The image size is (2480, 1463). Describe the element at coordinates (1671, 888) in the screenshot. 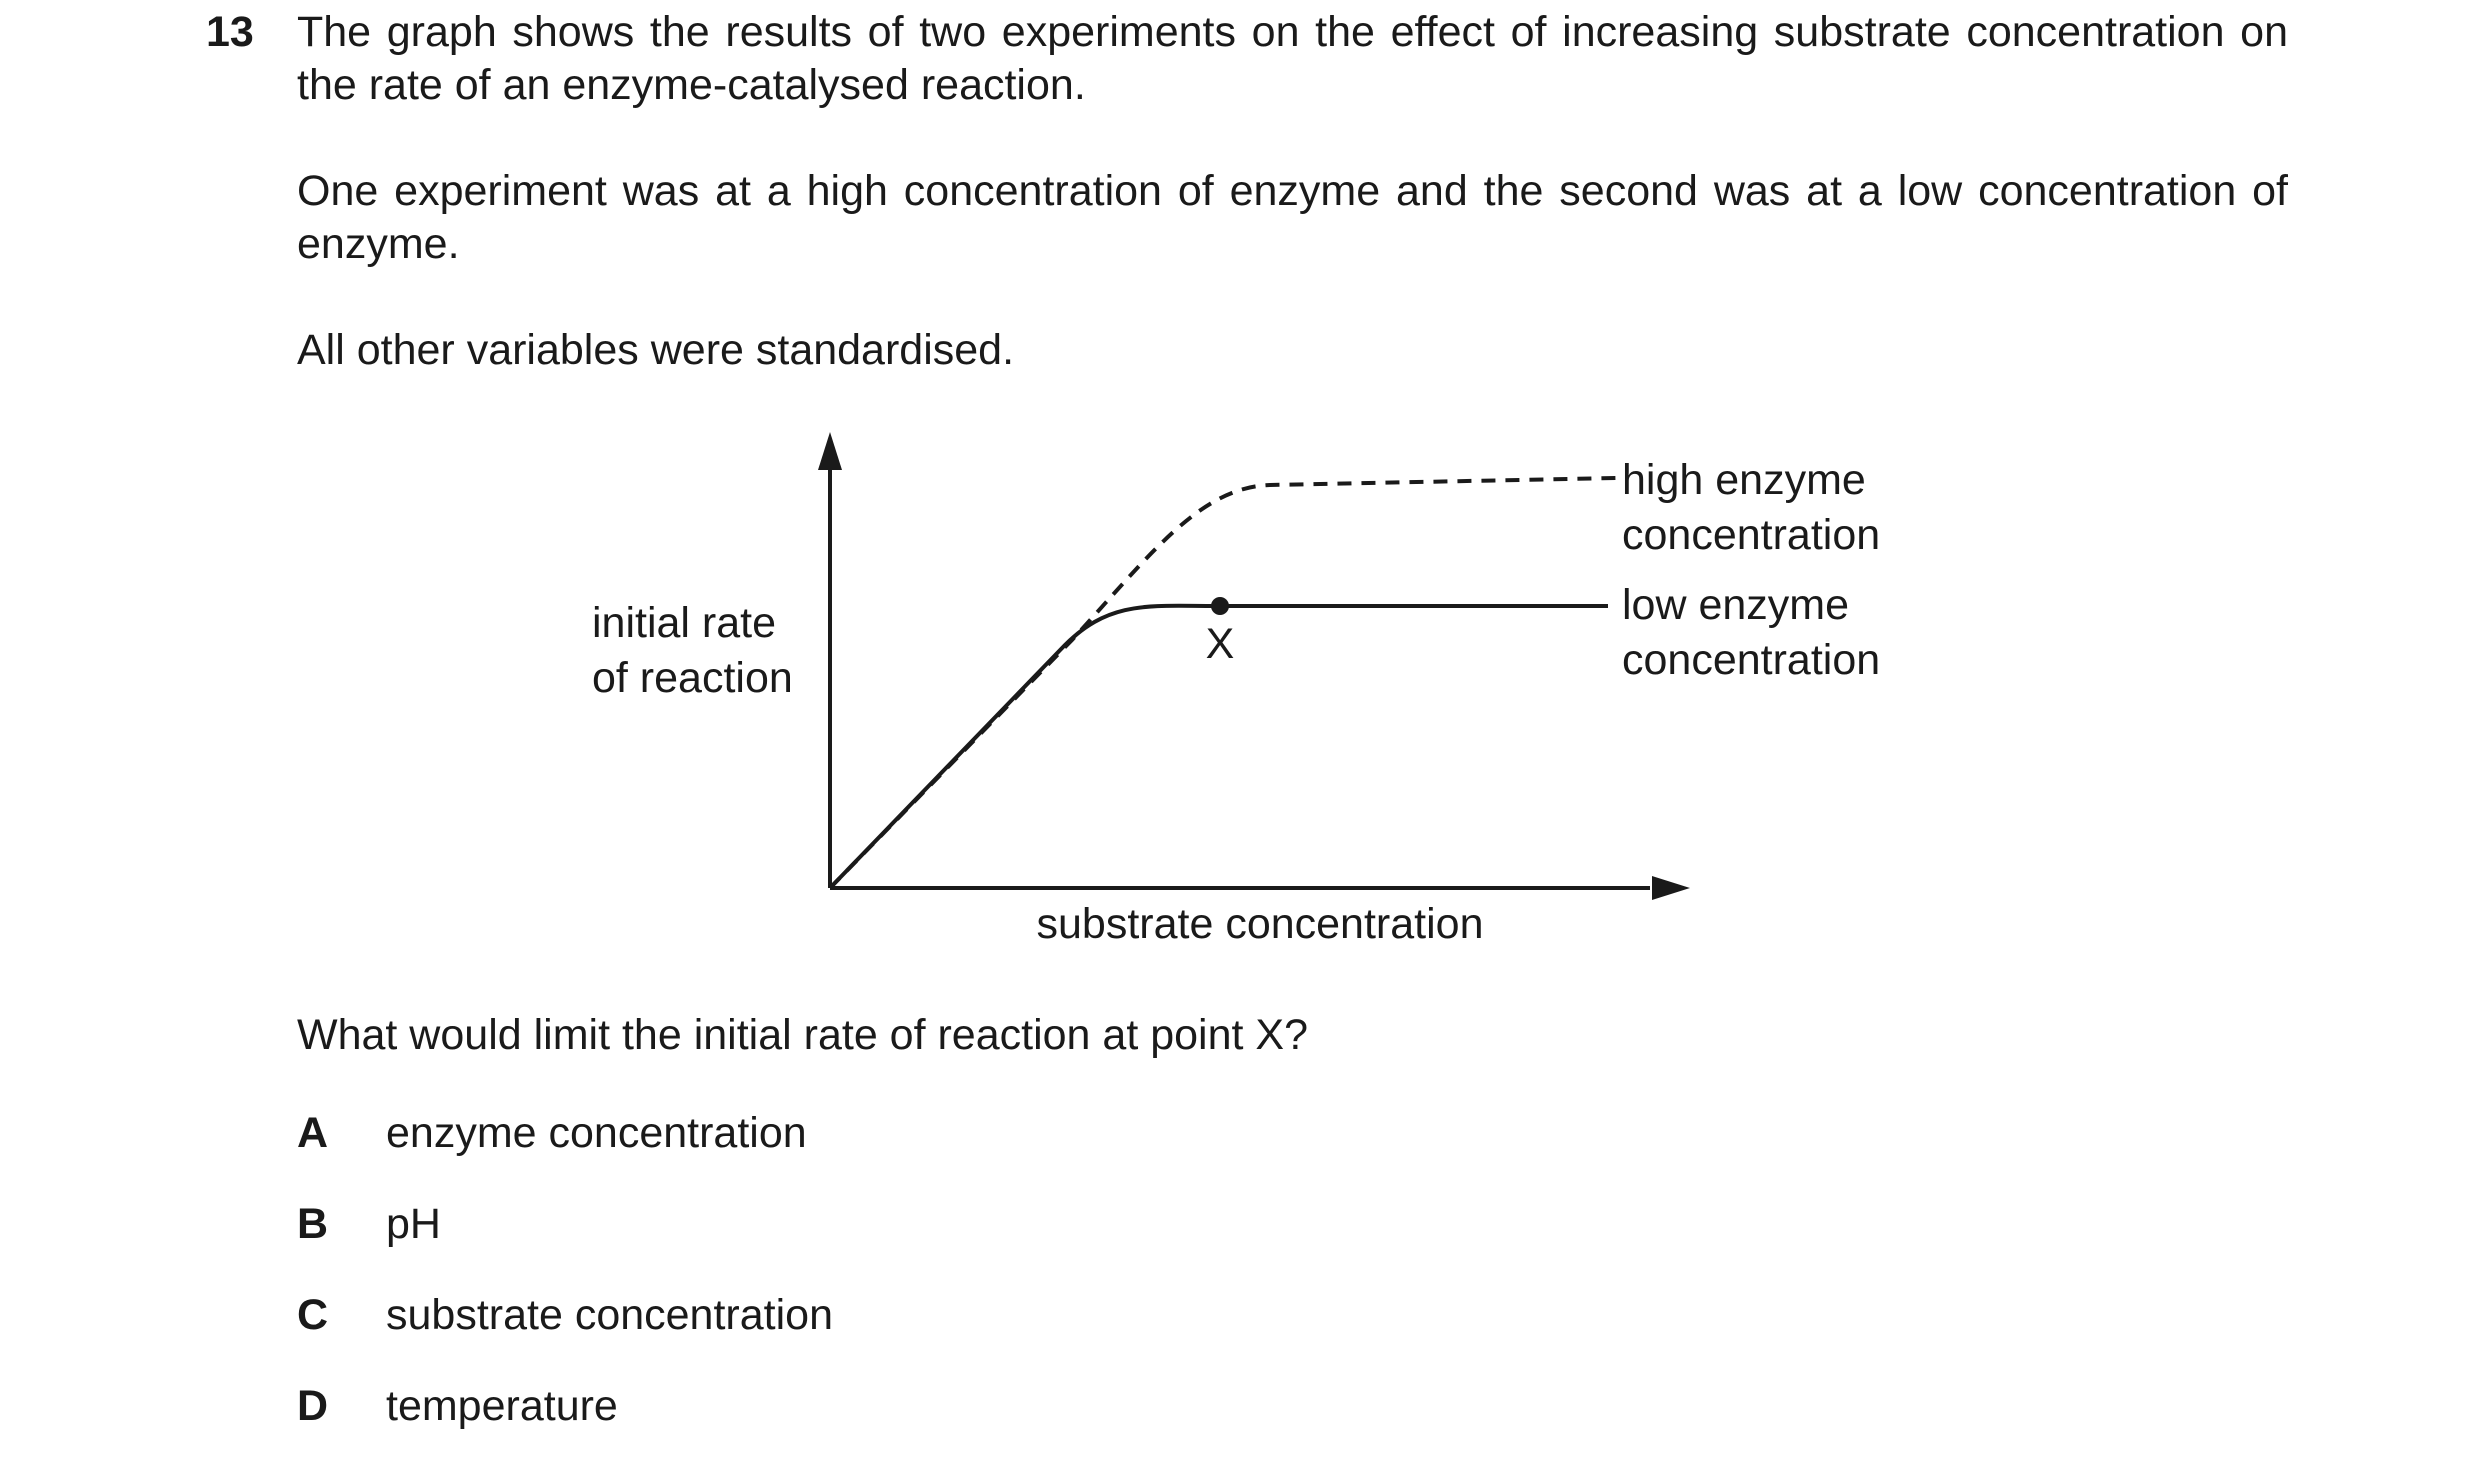

I see `x-axis-arrow-icon` at that location.